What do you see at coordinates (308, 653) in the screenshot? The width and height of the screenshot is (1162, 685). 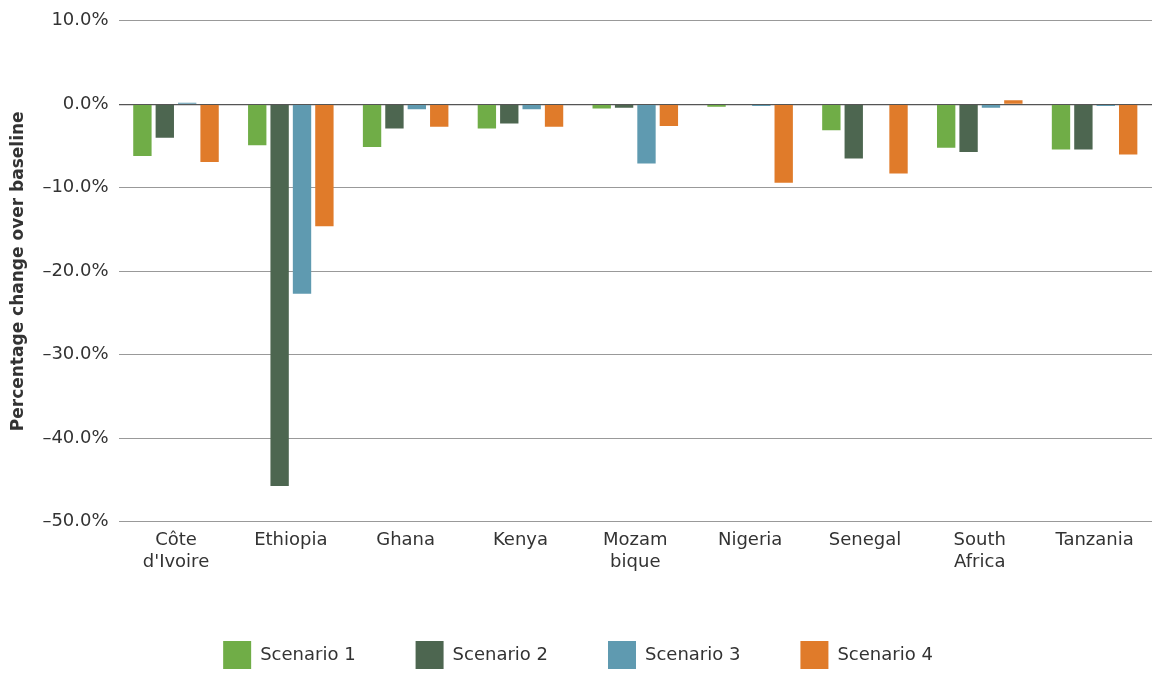 I see `legend-label: Scenario 1` at bounding box center [308, 653].